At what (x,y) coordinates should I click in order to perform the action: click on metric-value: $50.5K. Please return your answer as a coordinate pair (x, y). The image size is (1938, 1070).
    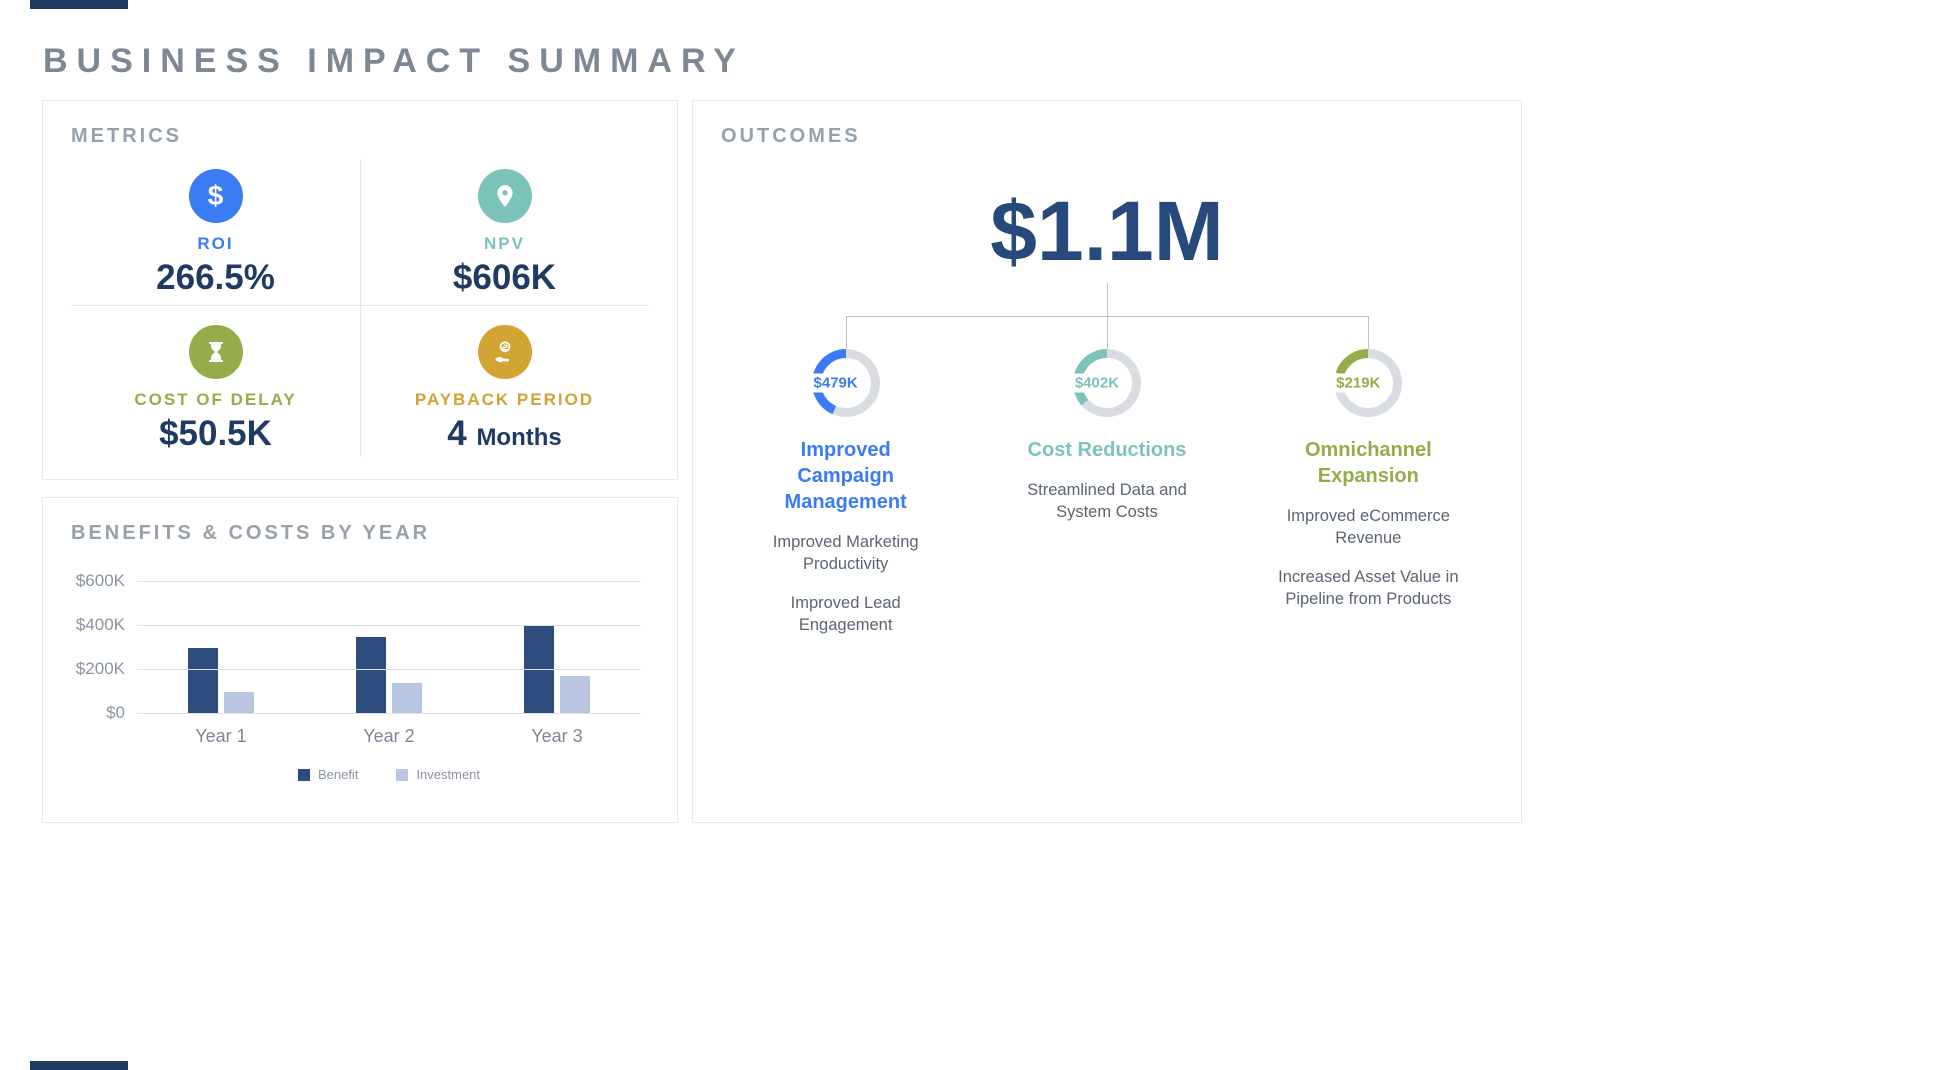
    Looking at the image, I should click on (215, 433).